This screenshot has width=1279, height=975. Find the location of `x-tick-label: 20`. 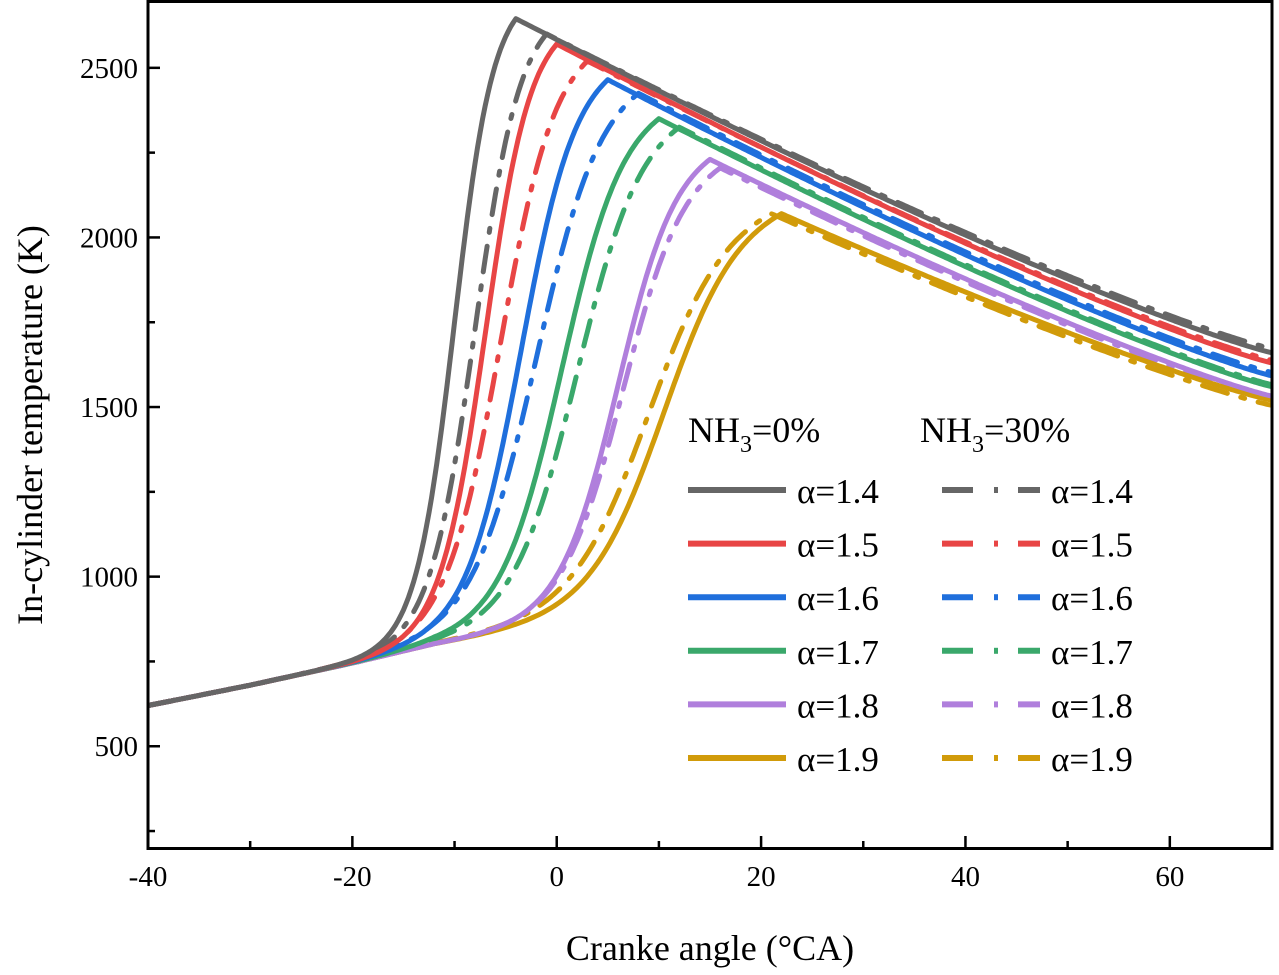

x-tick-label: 20 is located at coordinates (761, 877).